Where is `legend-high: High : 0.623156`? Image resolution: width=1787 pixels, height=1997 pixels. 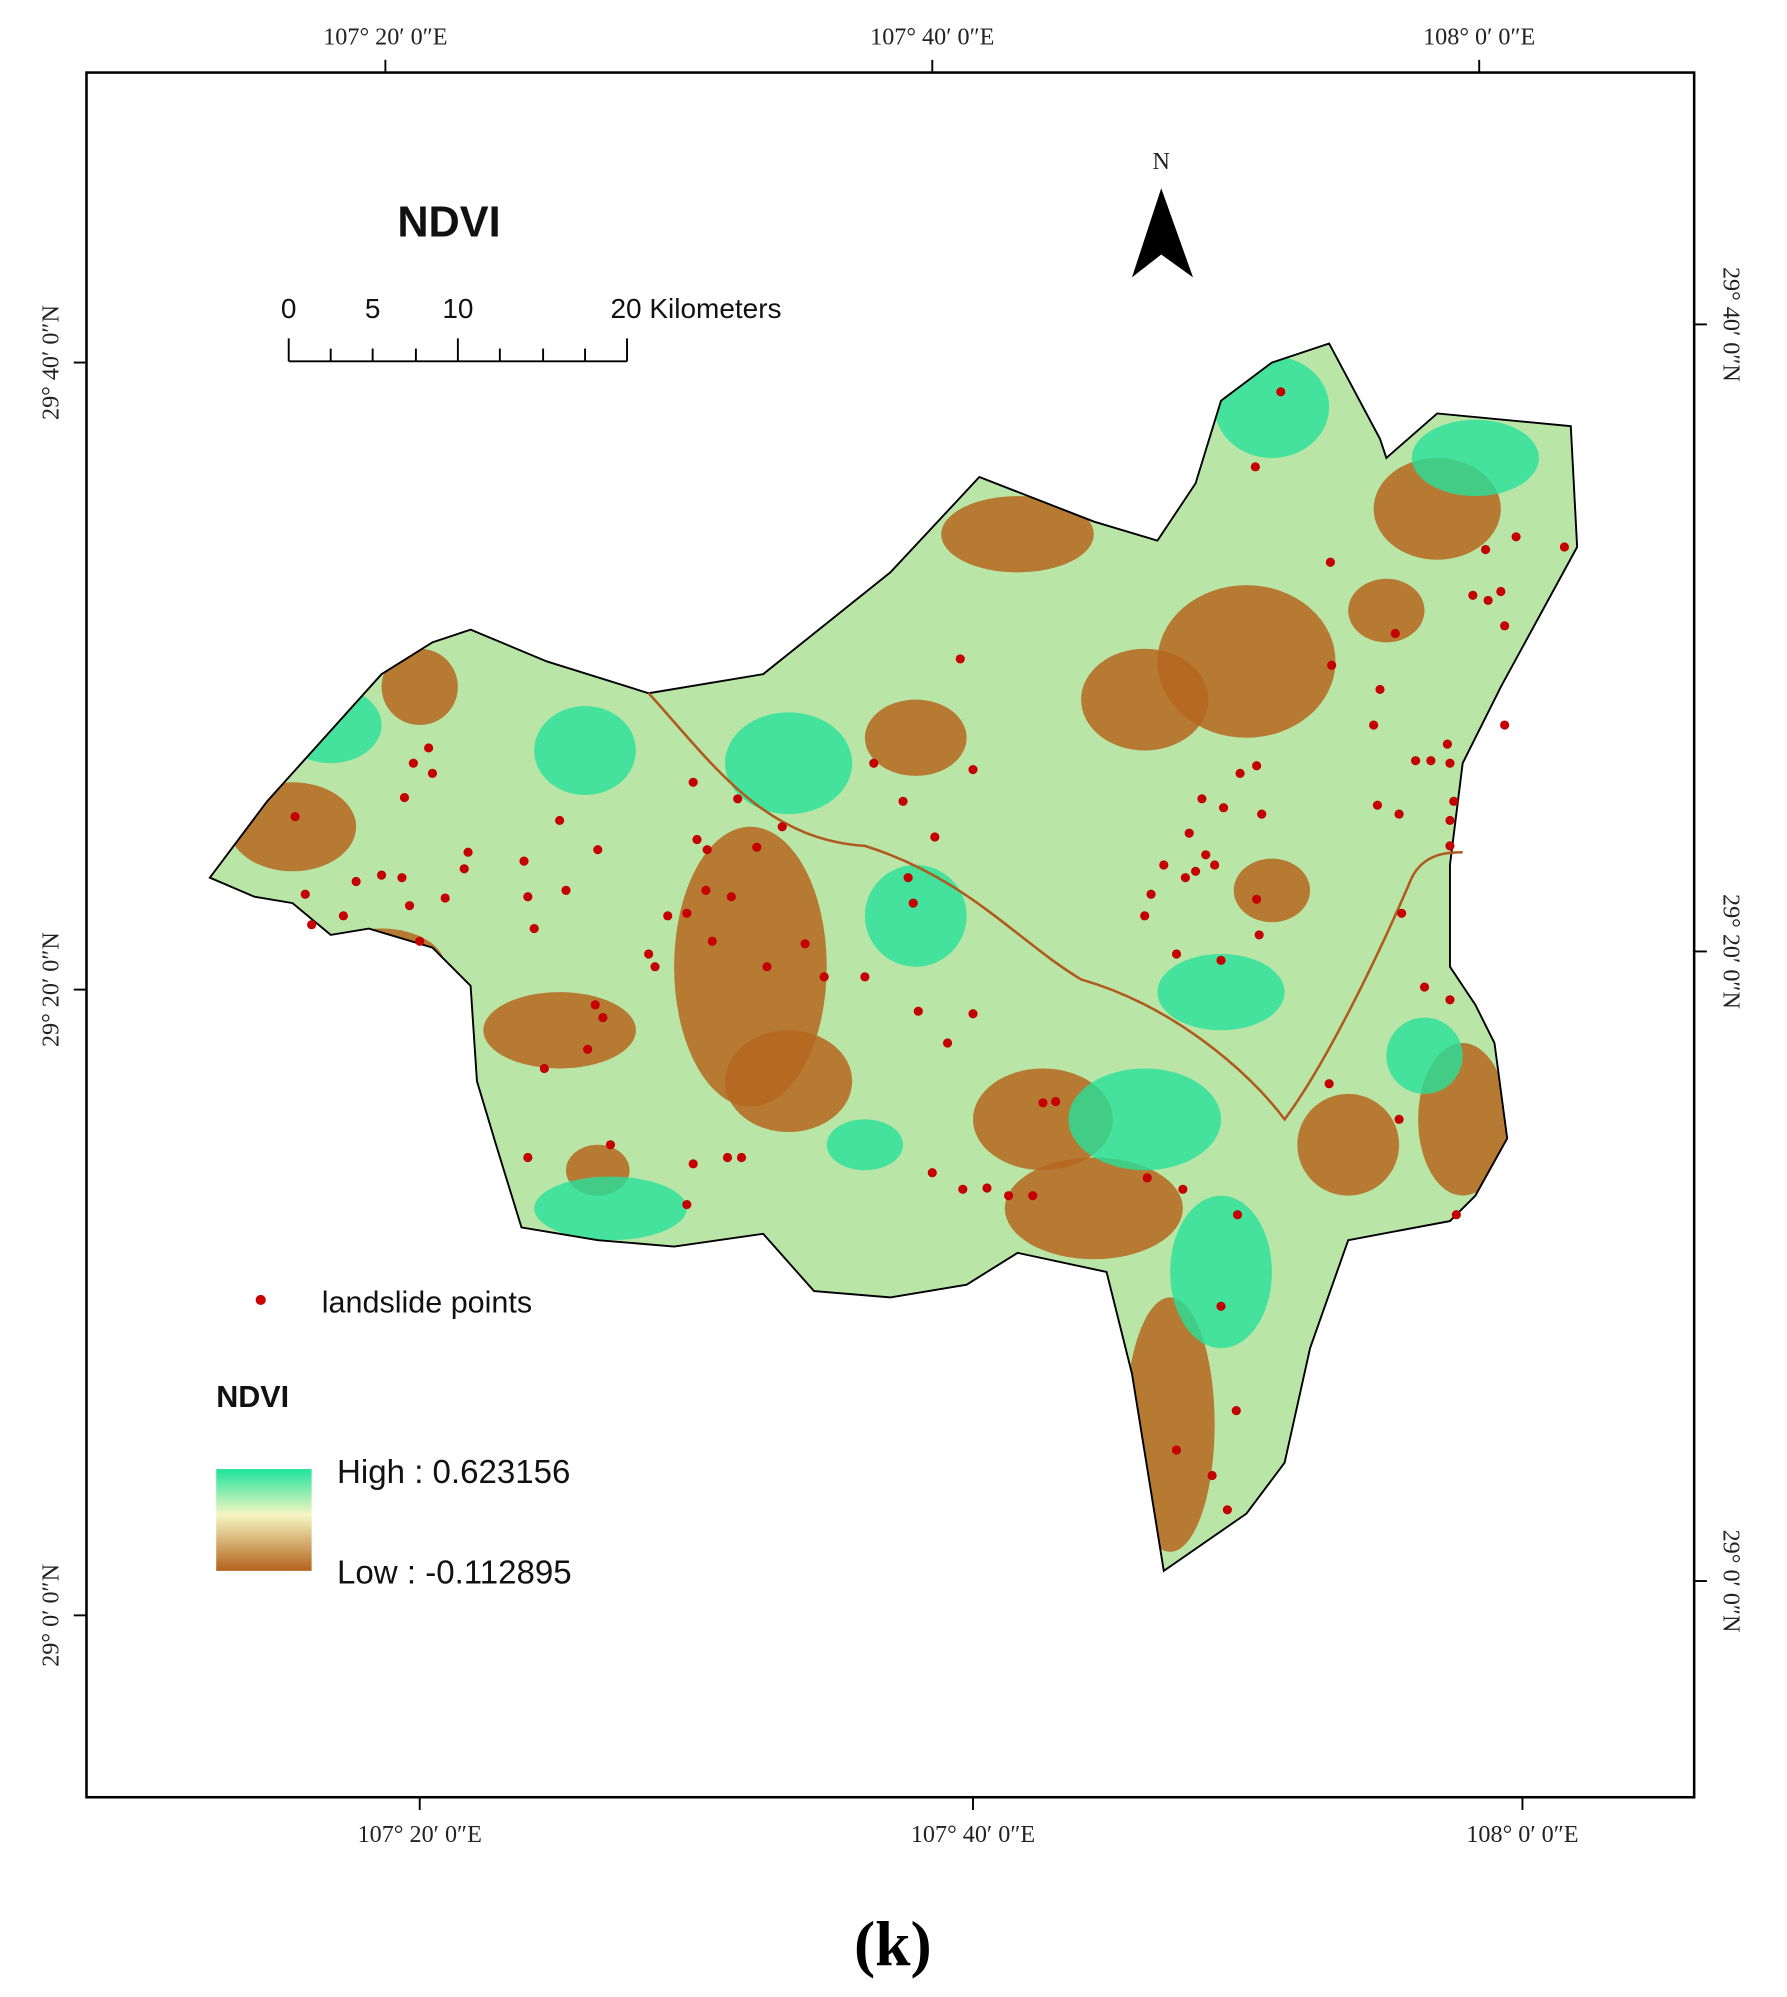
legend-high: High : 0.623156 is located at coordinates (453, 1472).